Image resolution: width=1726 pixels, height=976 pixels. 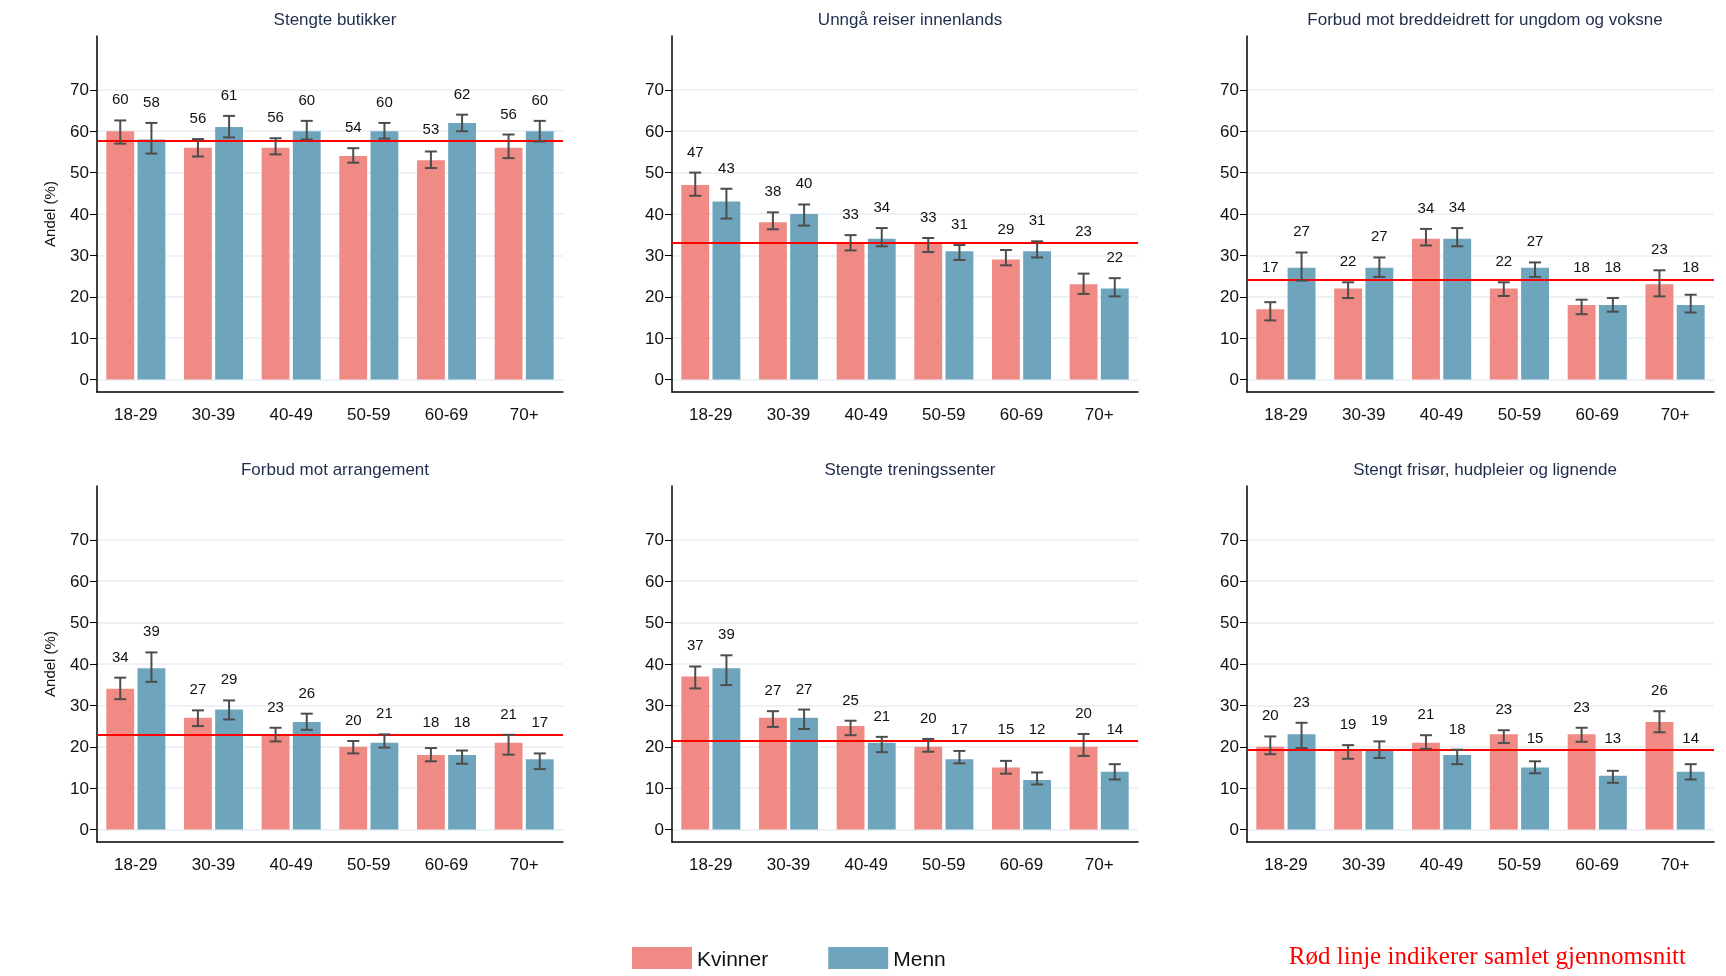 What do you see at coordinates (49, 664) in the screenshot?
I see `y-axis-title: Andel (%)` at bounding box center [49, 664].